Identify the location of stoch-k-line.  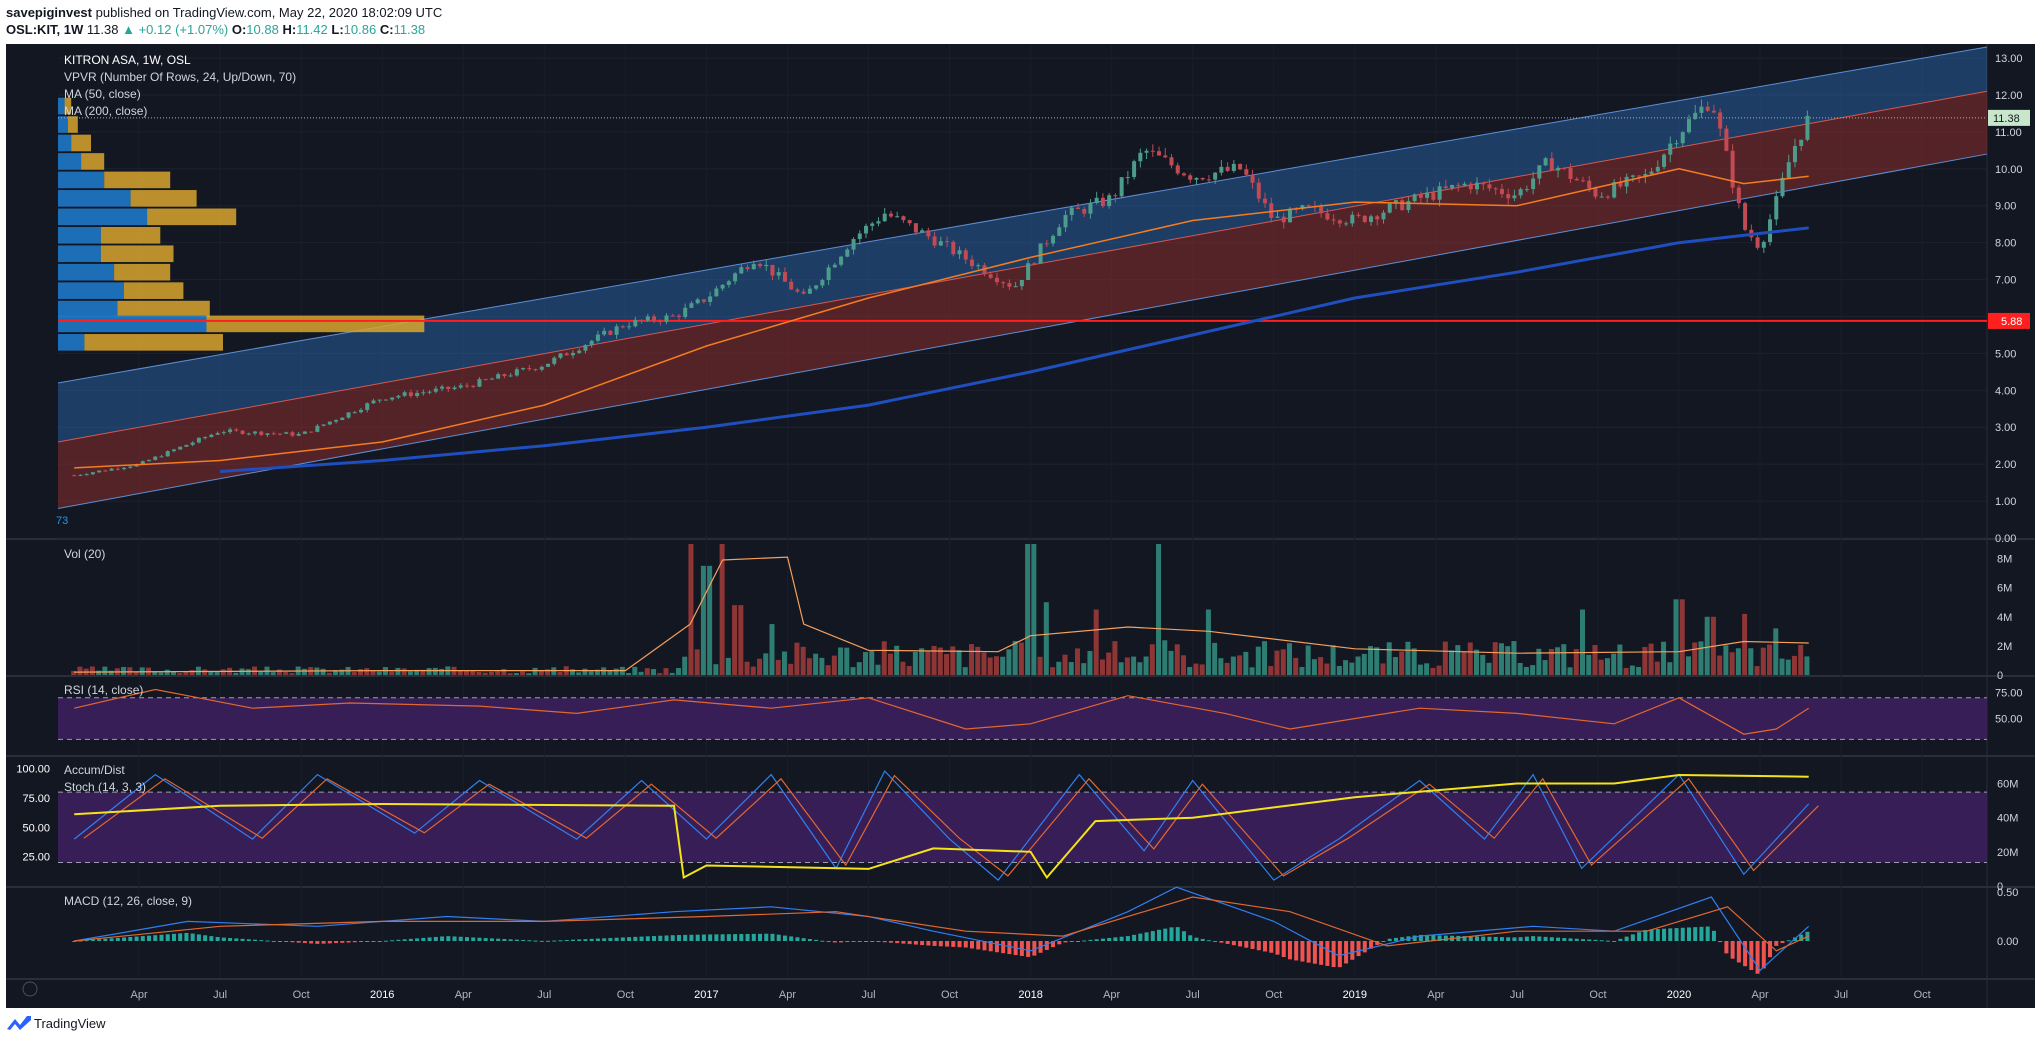
(941, 825).